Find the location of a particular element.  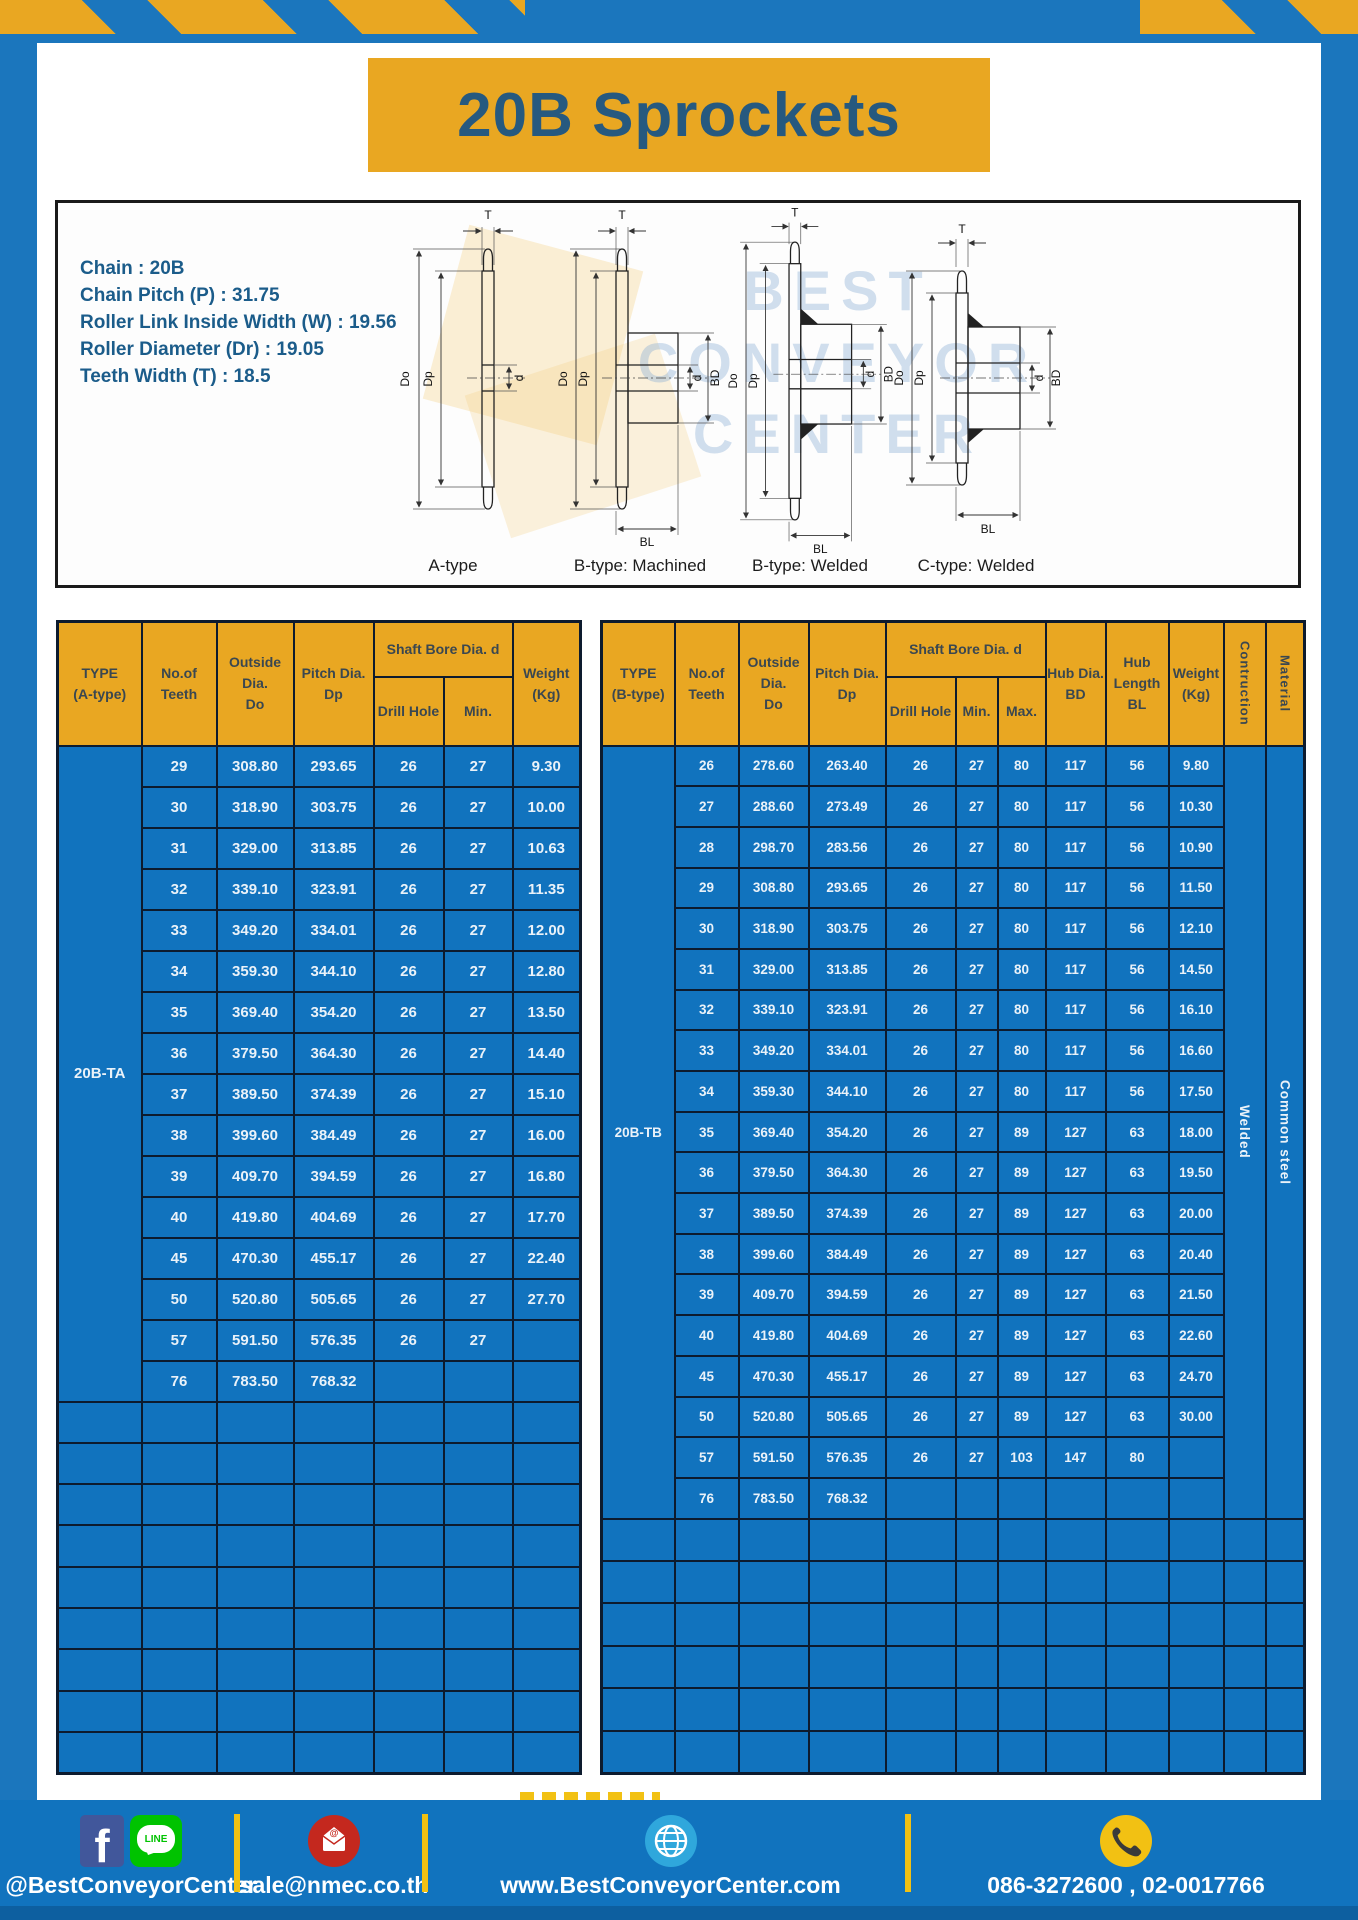

data-cell: 288.60 is located at coordinates (773, 806).